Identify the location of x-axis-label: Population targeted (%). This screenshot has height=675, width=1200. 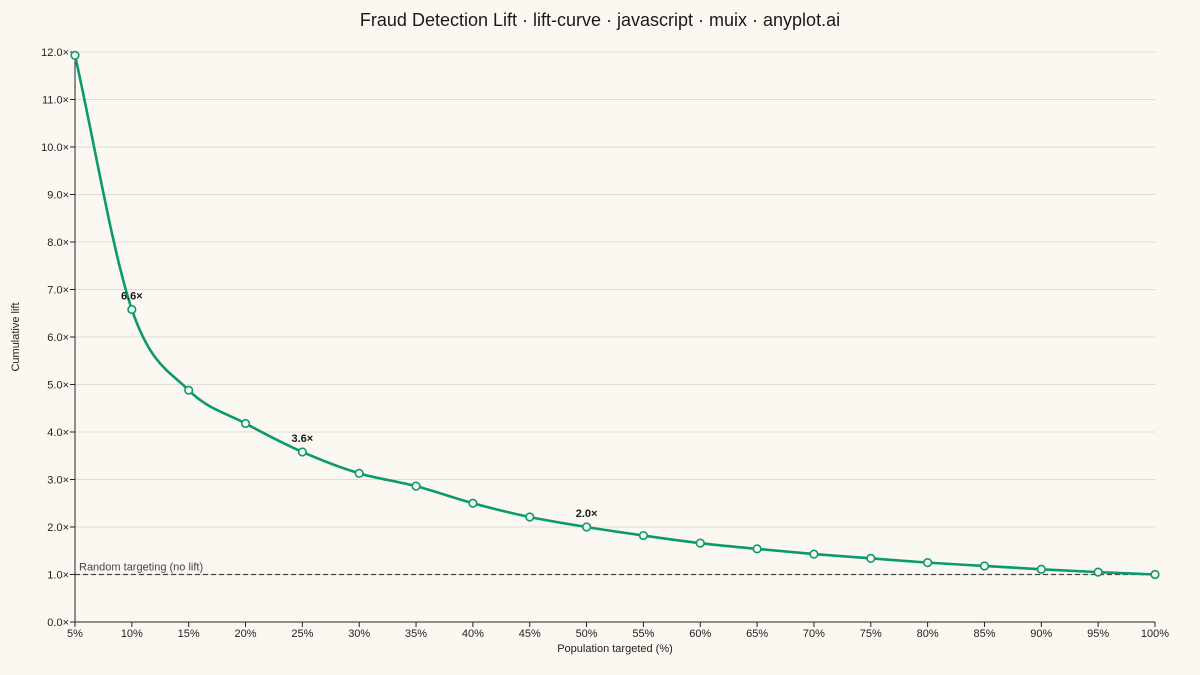
(615, 649).